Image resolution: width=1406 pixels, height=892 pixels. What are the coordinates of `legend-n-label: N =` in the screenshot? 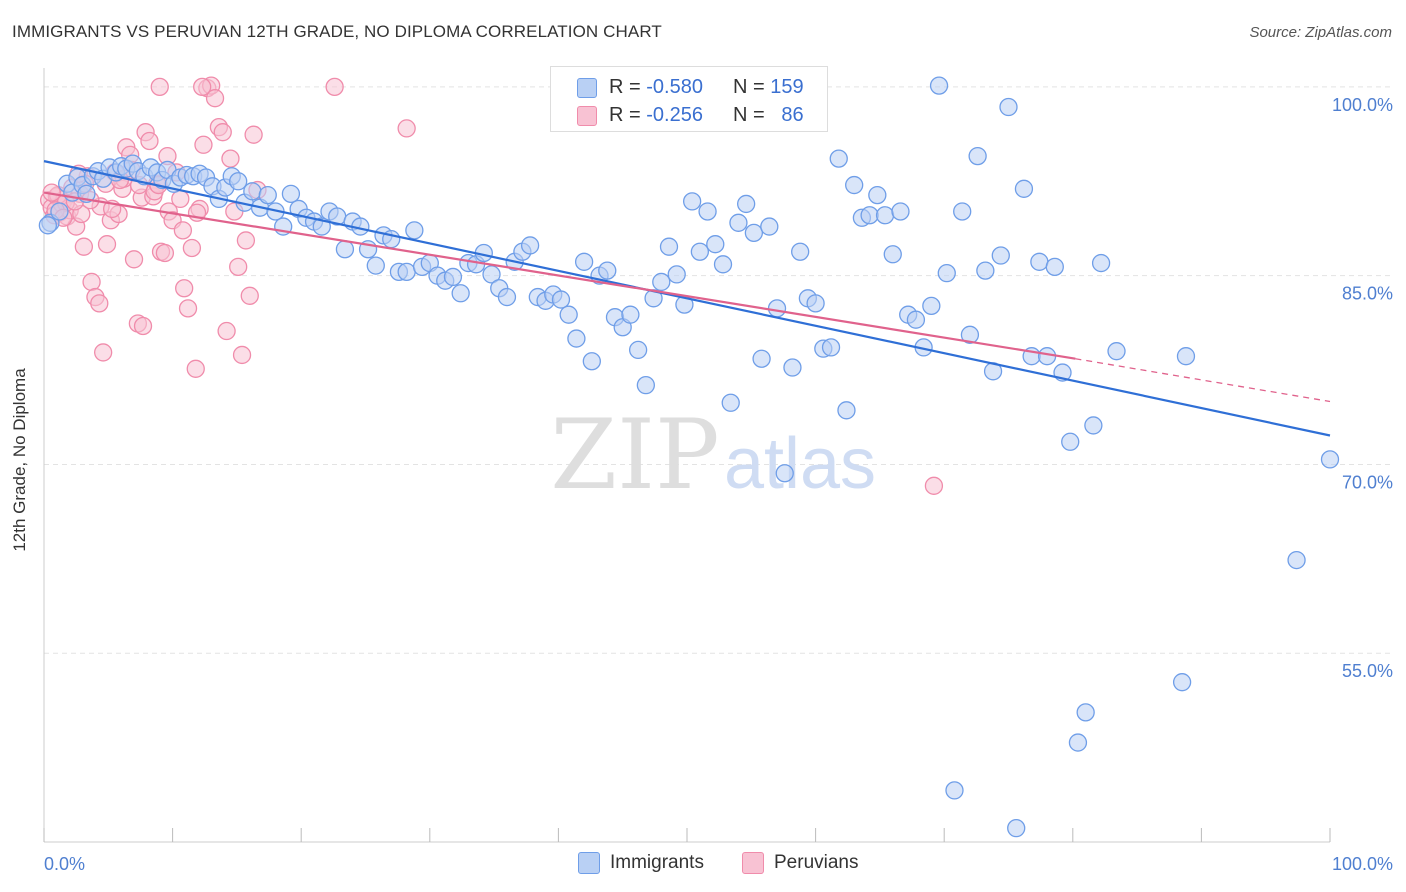 It's located at (749, 86).